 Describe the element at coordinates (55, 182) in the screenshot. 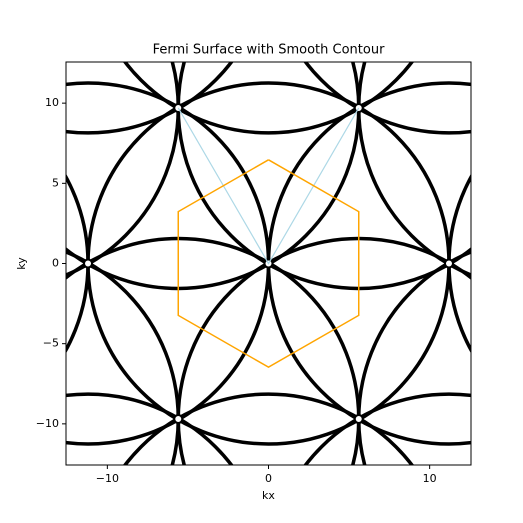

I see `y-tick-label: 5` at that location.